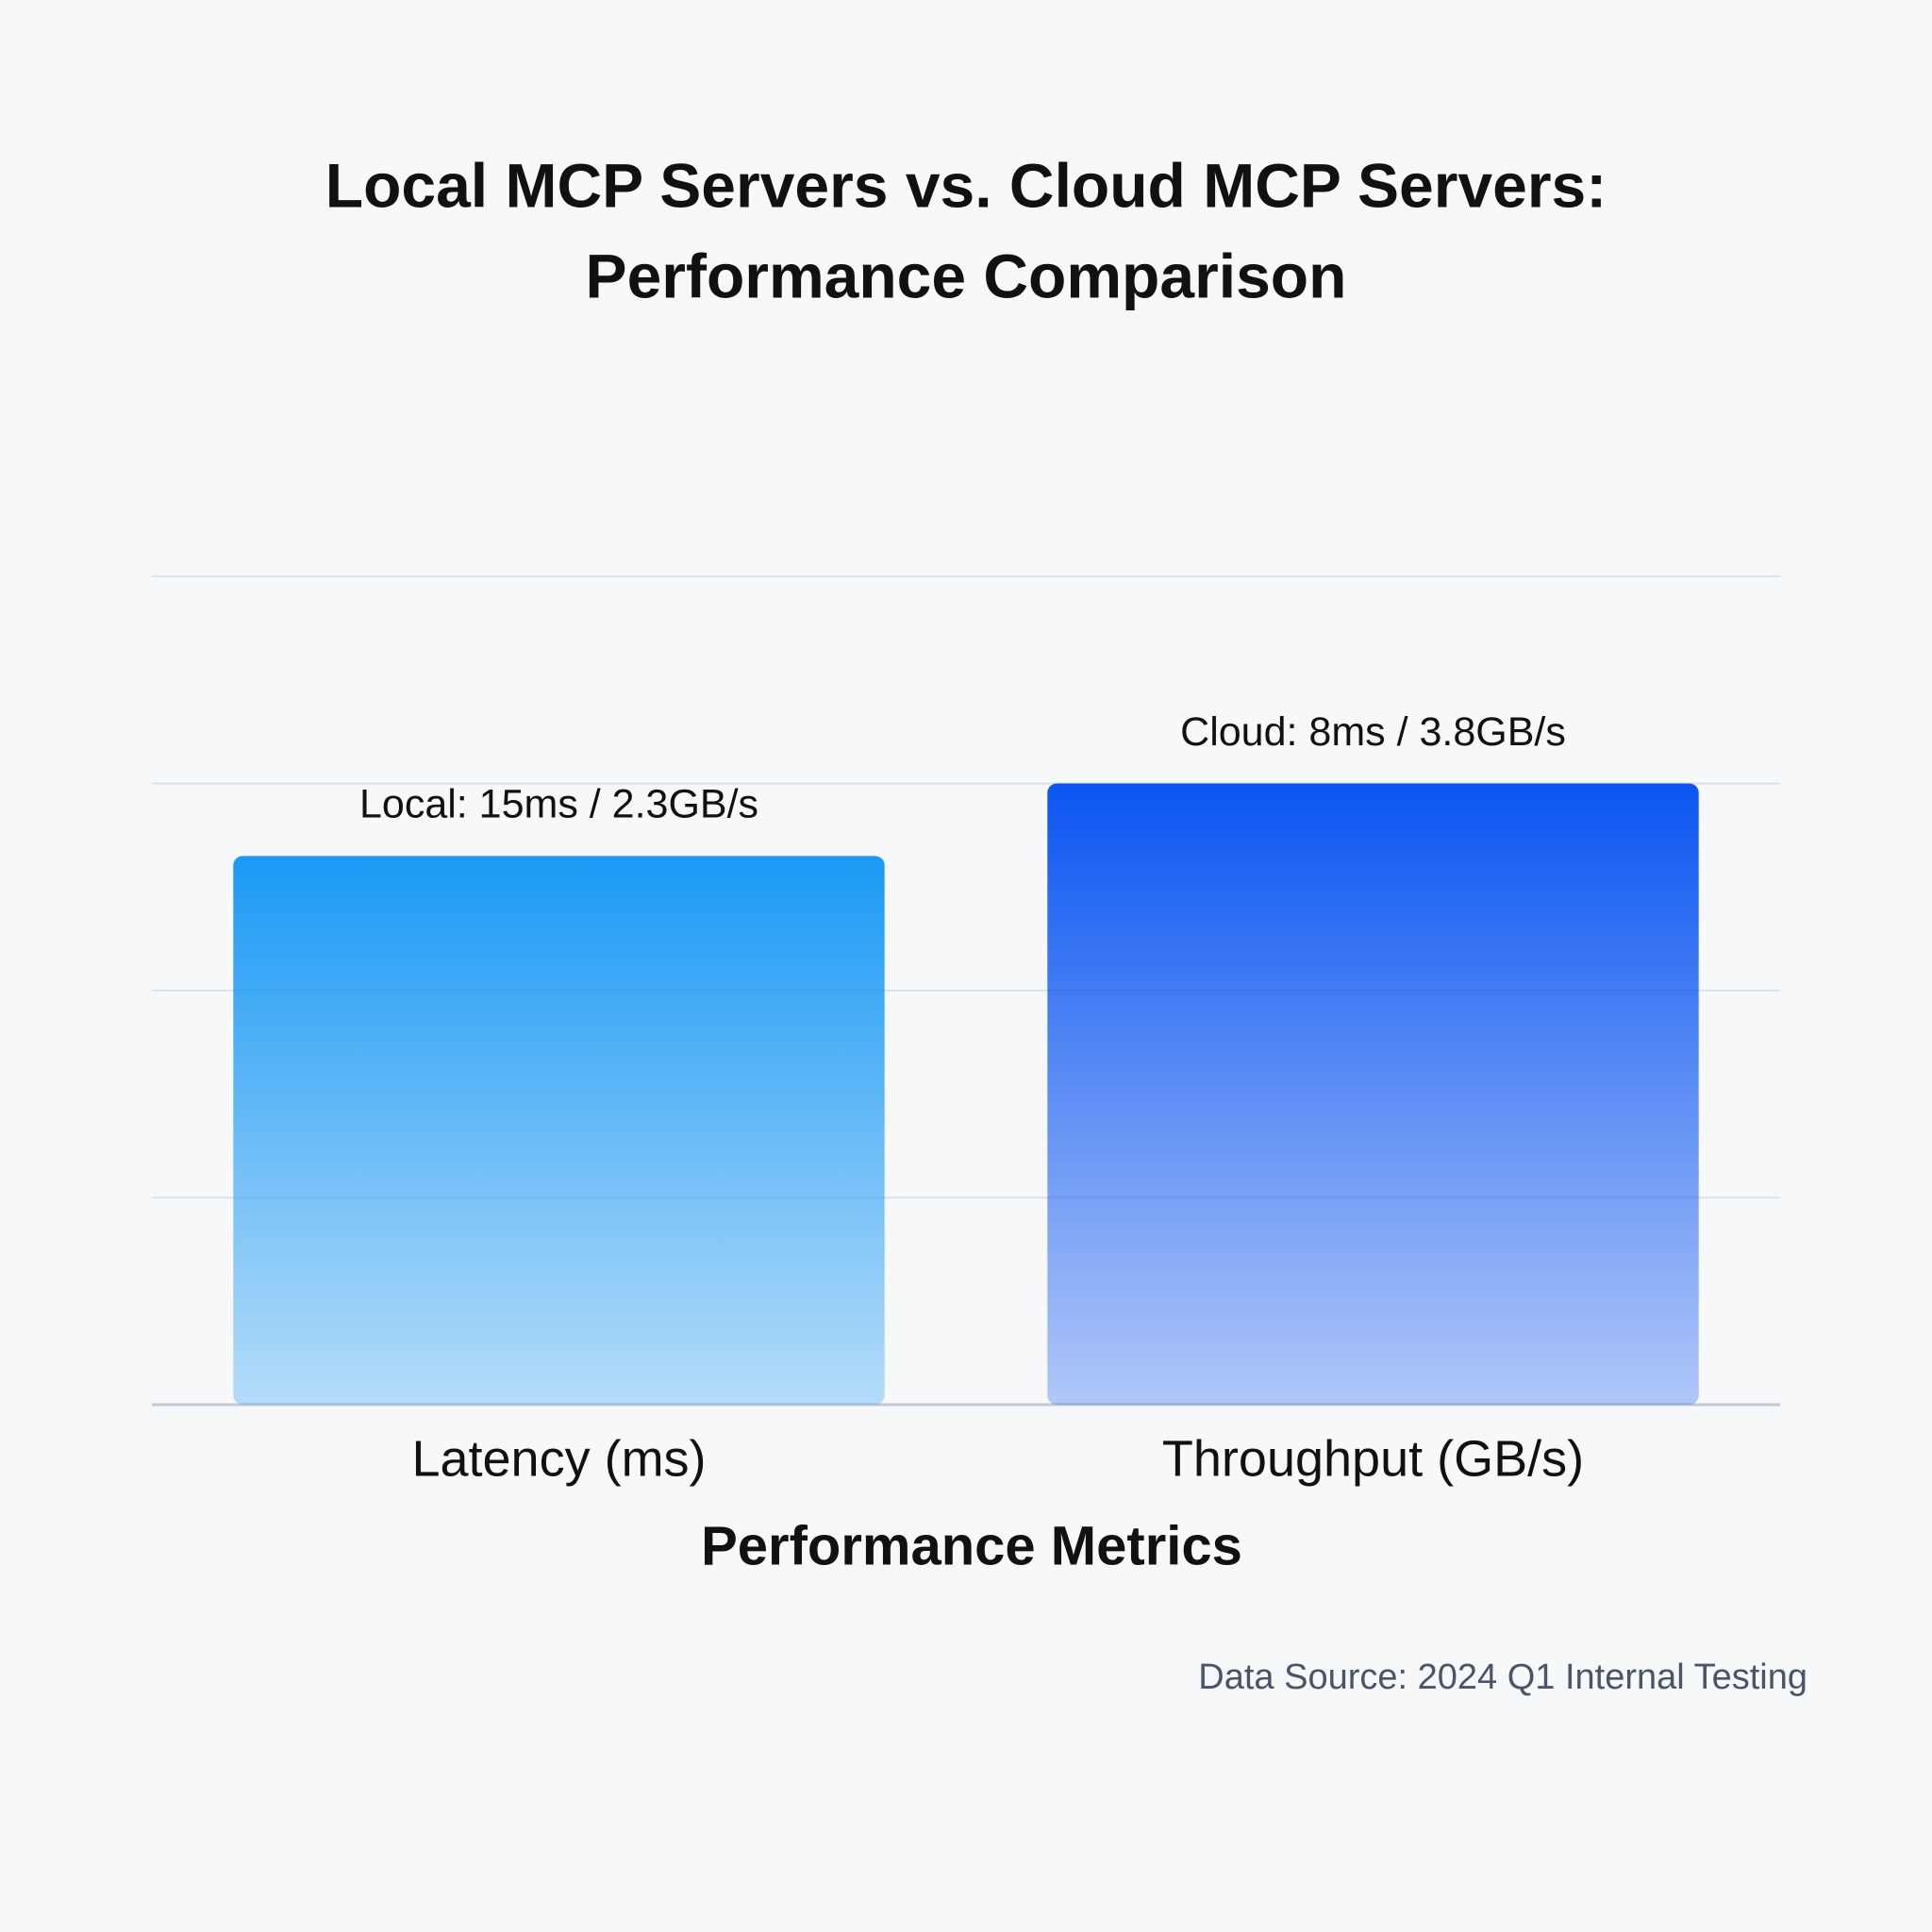 The height and width of the screenshot is (1932, 1932). What do you see at coordinates (1373, 1459) in the screenshot?
I see `x-tick-label: Throughput (GB/s)` at bounding box center [1373, 1459].